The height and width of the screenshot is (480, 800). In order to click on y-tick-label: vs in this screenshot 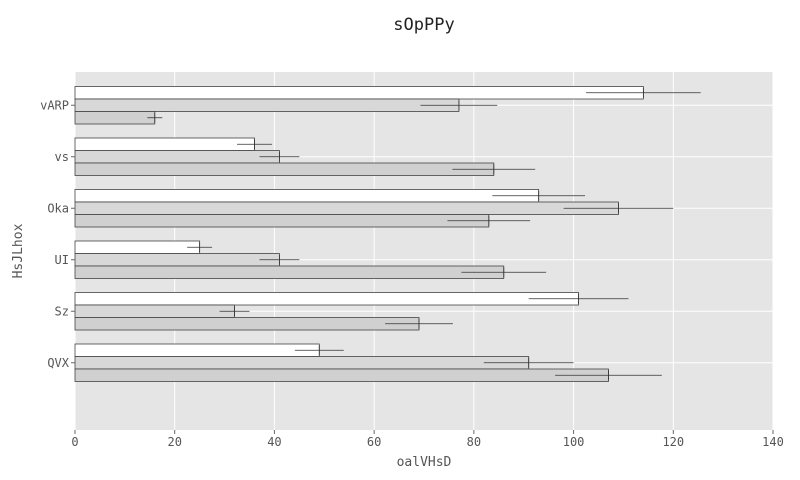, I will do `click(62, 157)`.